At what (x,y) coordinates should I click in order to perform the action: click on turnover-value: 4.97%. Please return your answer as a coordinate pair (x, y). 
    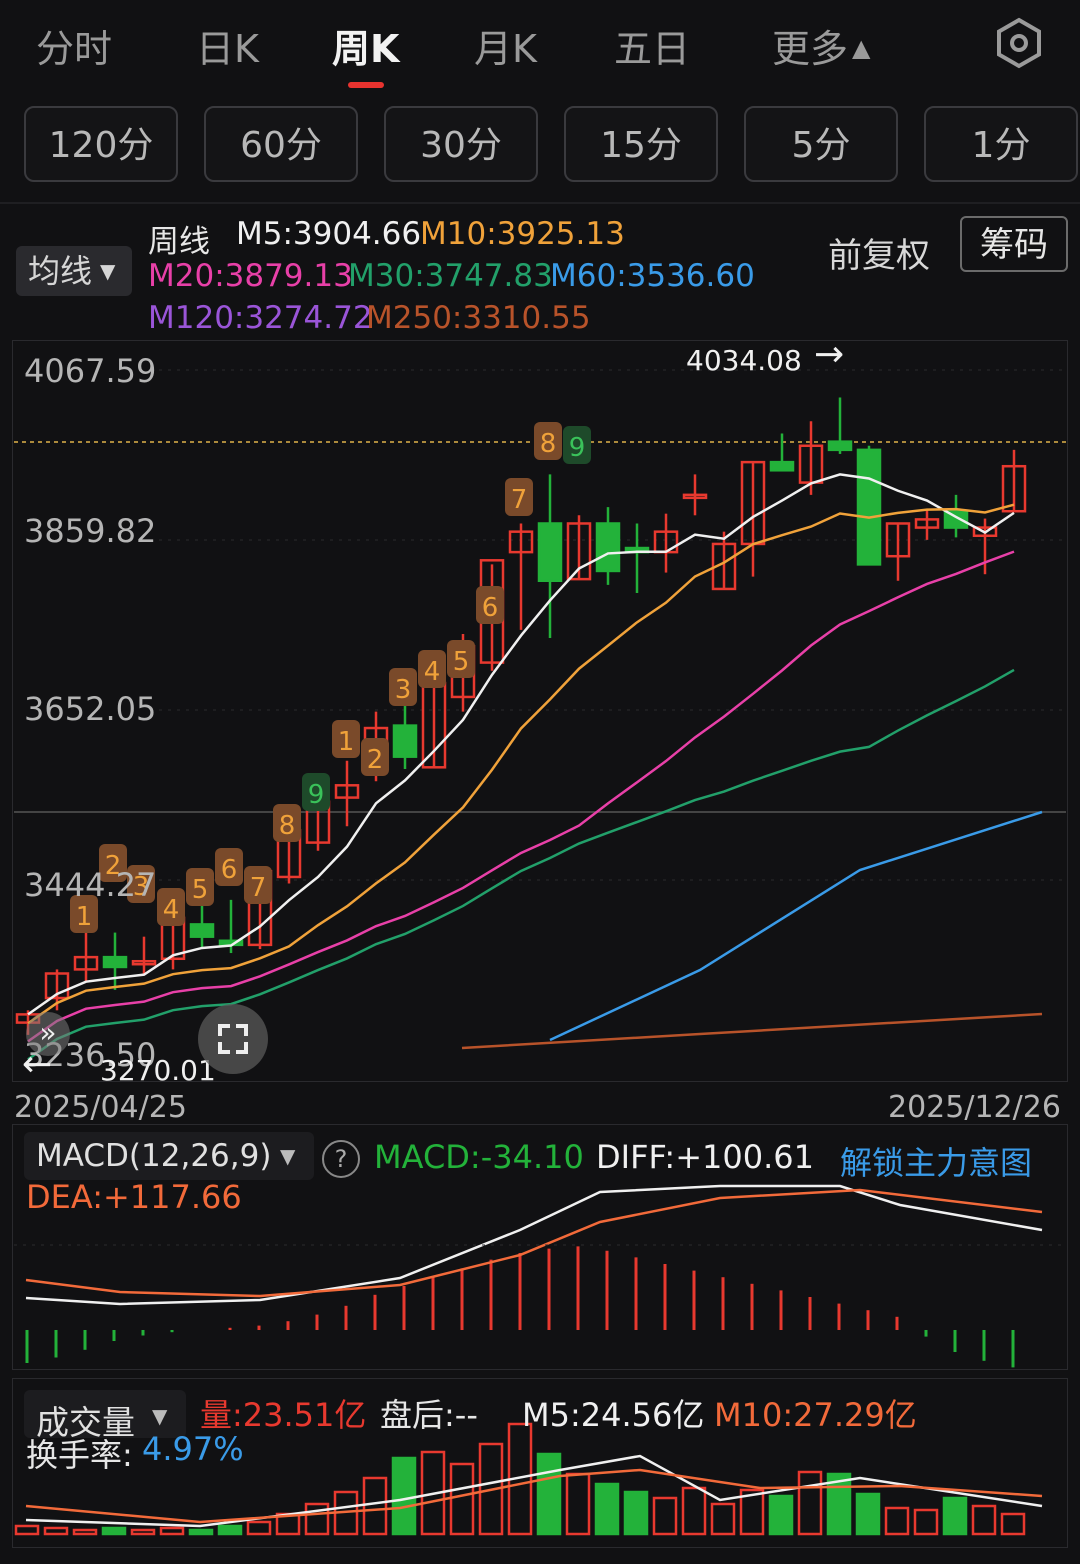
    Looking at the image, I should click on (193, 1449).